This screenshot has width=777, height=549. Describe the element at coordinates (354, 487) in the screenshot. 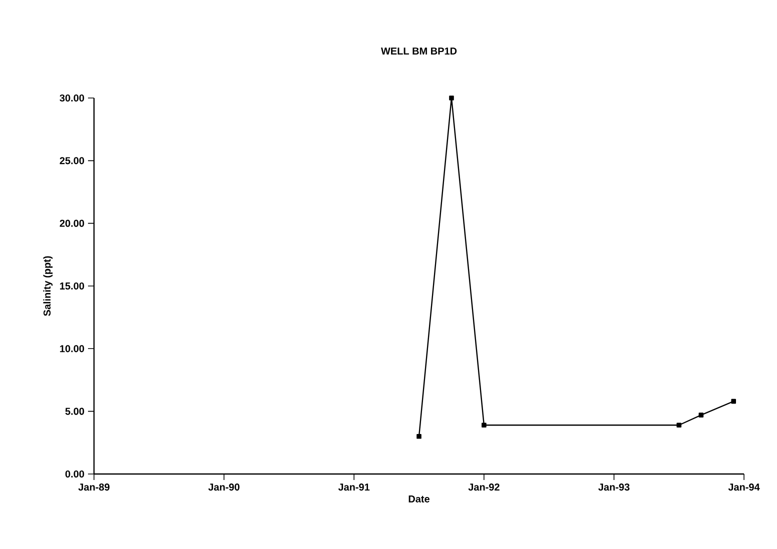

I see `x-tick-label: Jan-91` at that location.